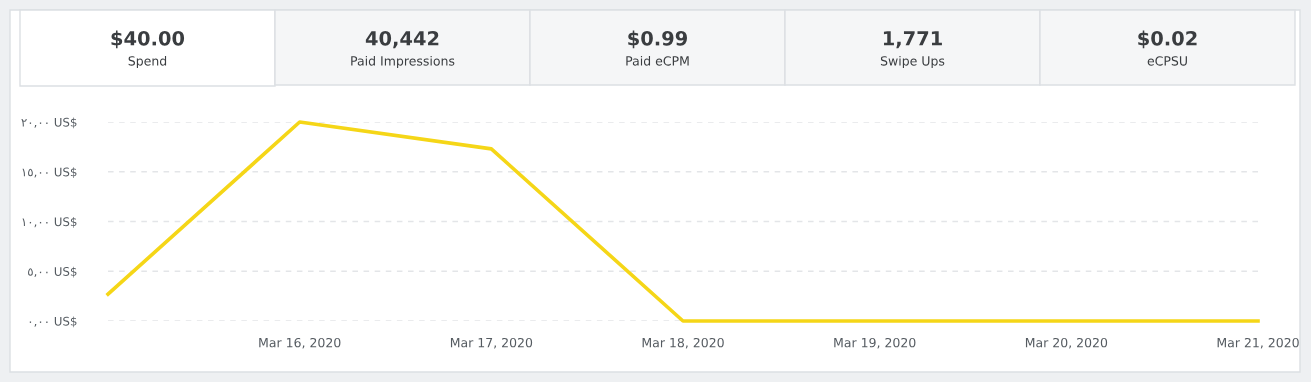 This screenshot has width=1311, height=382. What do you see at coordinates (912, 62) in the screenshot?
I see `text: Swipe Ups` at bounding box center [912, 62].